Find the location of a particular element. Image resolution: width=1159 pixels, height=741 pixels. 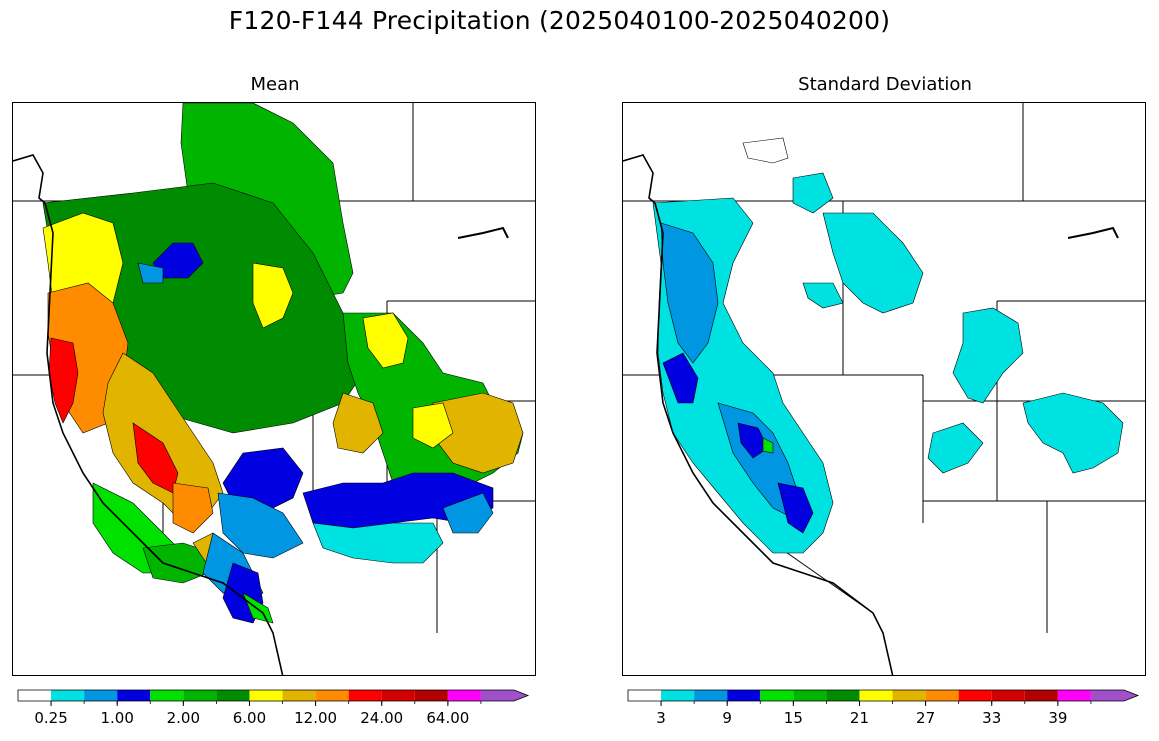

mean-colorbar-tick-label: 12.00 is located at coordinates (315, 718).